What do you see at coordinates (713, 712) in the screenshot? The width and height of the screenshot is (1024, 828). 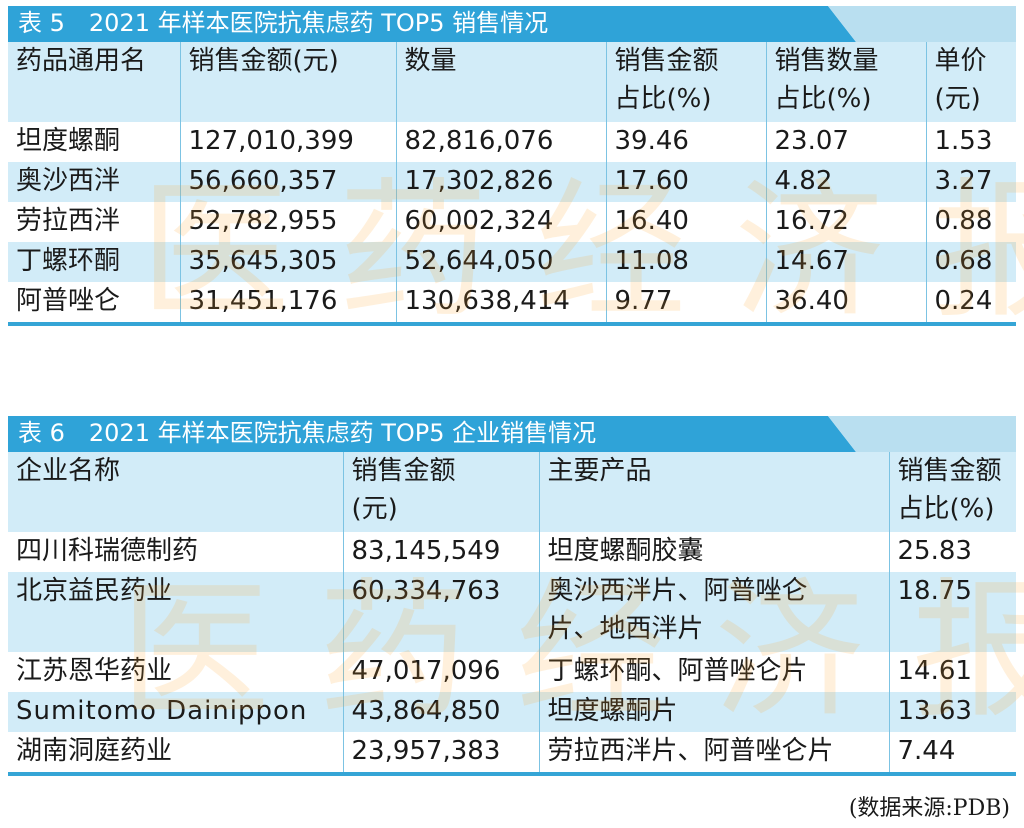 I see `main-products: 坦度螺酮片` at bounding box center [713, 712].